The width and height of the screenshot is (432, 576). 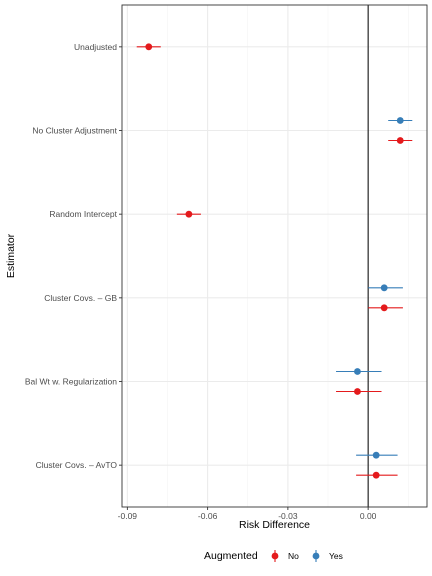 What do you see at coordinates (83, 214) in the screenshot?
I see `y-tick-label: Random Intercept` at bounding box center [83, 214].